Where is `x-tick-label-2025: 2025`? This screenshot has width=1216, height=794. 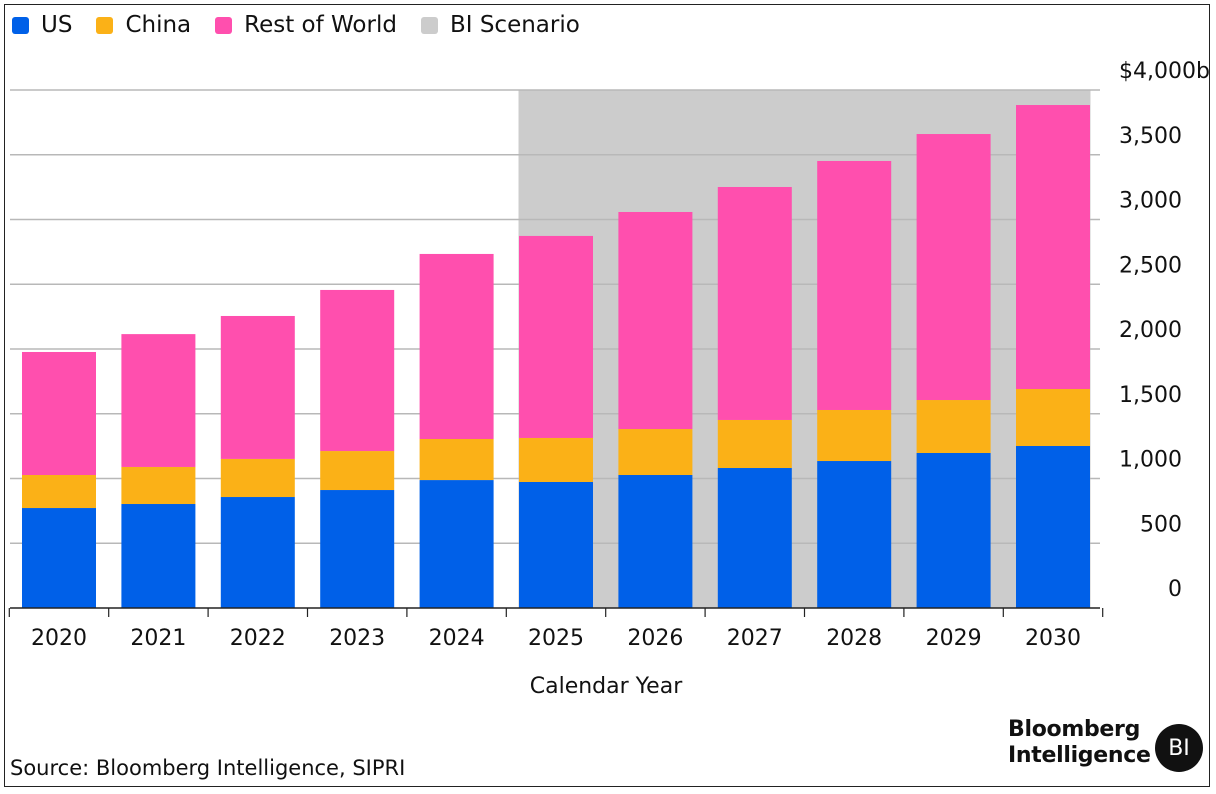
x-tick-label-2025: 2025 is located at coordinates (556, 638).